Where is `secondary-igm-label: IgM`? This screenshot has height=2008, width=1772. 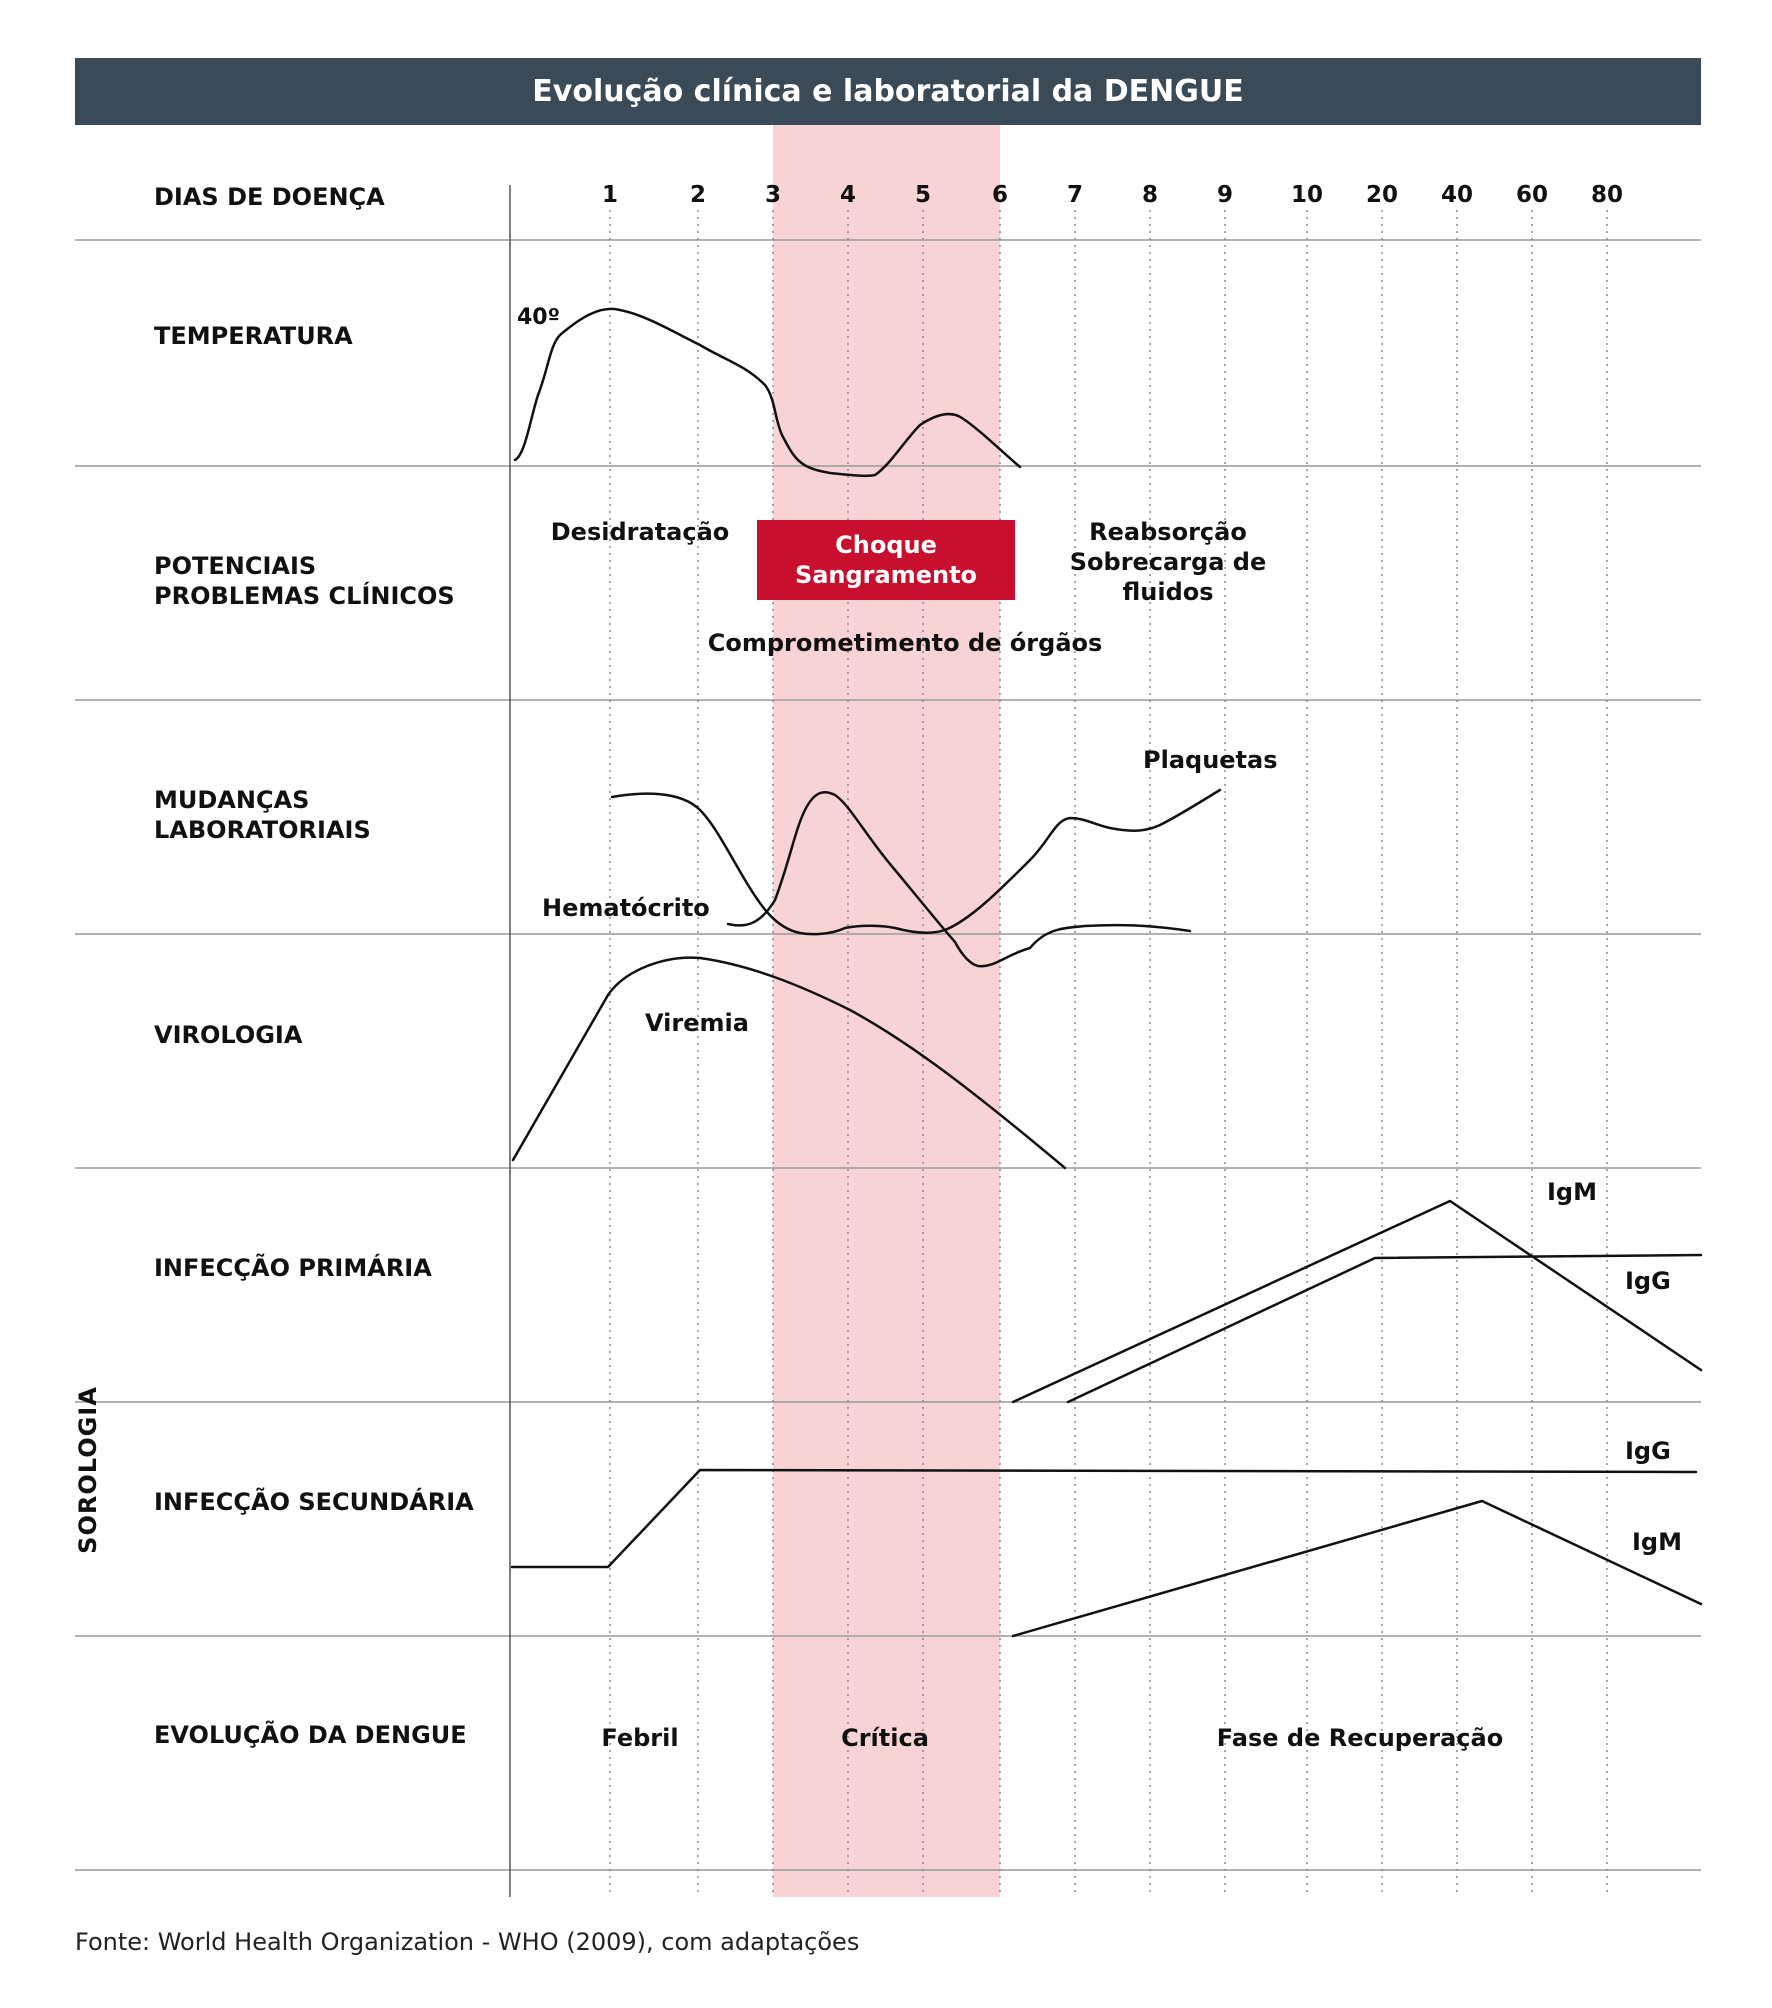
secondary-igm-label: IgM is located at coordinates (1657, 1542).